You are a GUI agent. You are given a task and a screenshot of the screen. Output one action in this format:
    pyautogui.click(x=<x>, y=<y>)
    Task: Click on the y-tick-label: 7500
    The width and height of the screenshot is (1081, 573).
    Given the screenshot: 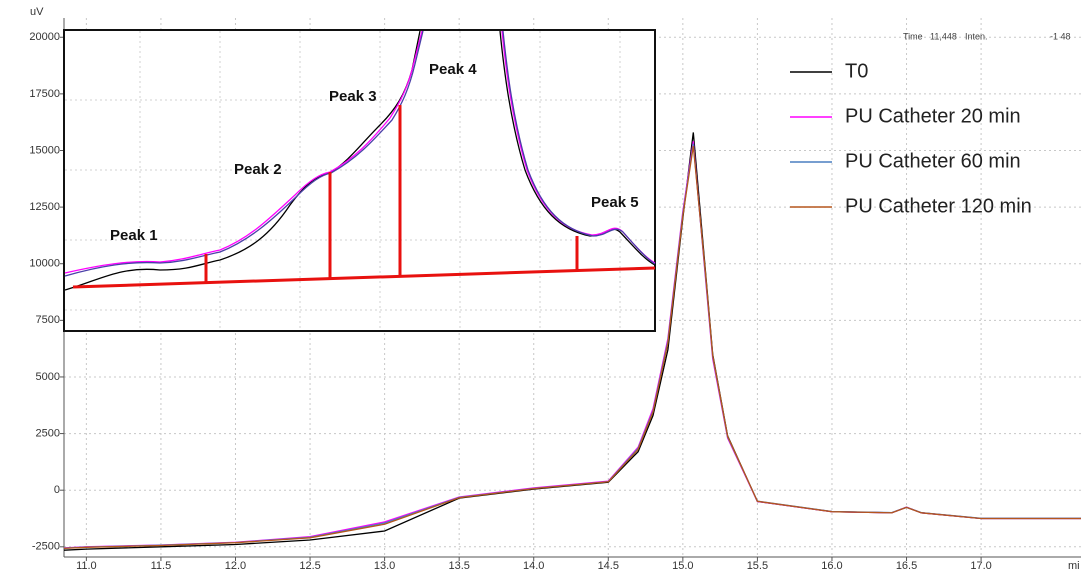 What is the action you would take?
    pyautogui.click(x=48, y=320)
    